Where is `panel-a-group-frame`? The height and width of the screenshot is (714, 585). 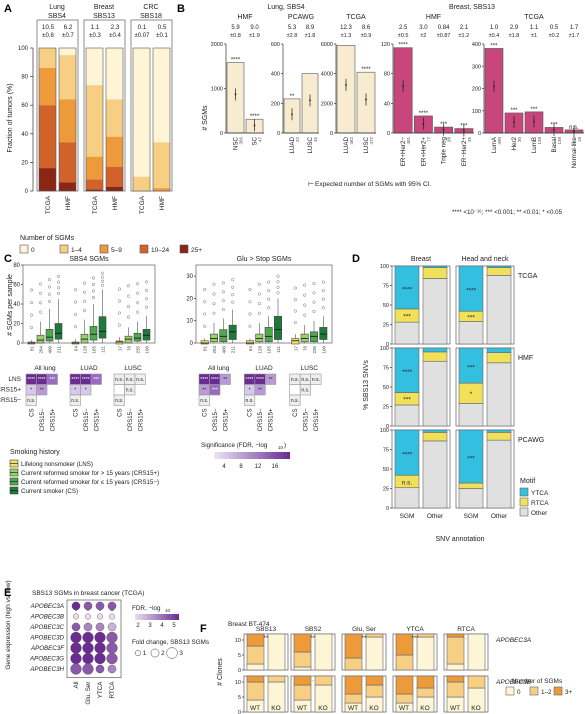 panel-a-group-frame is located at coordinates (104, 105).